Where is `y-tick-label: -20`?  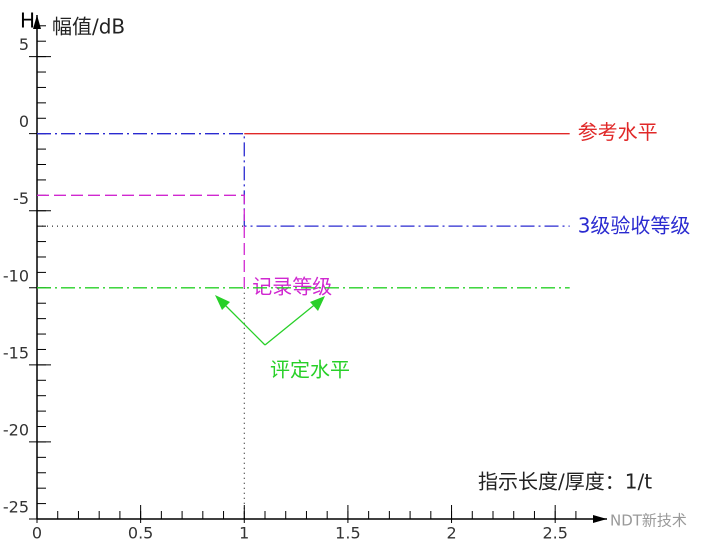
y-tick-label: -20 is located at coordinates (16, 429).